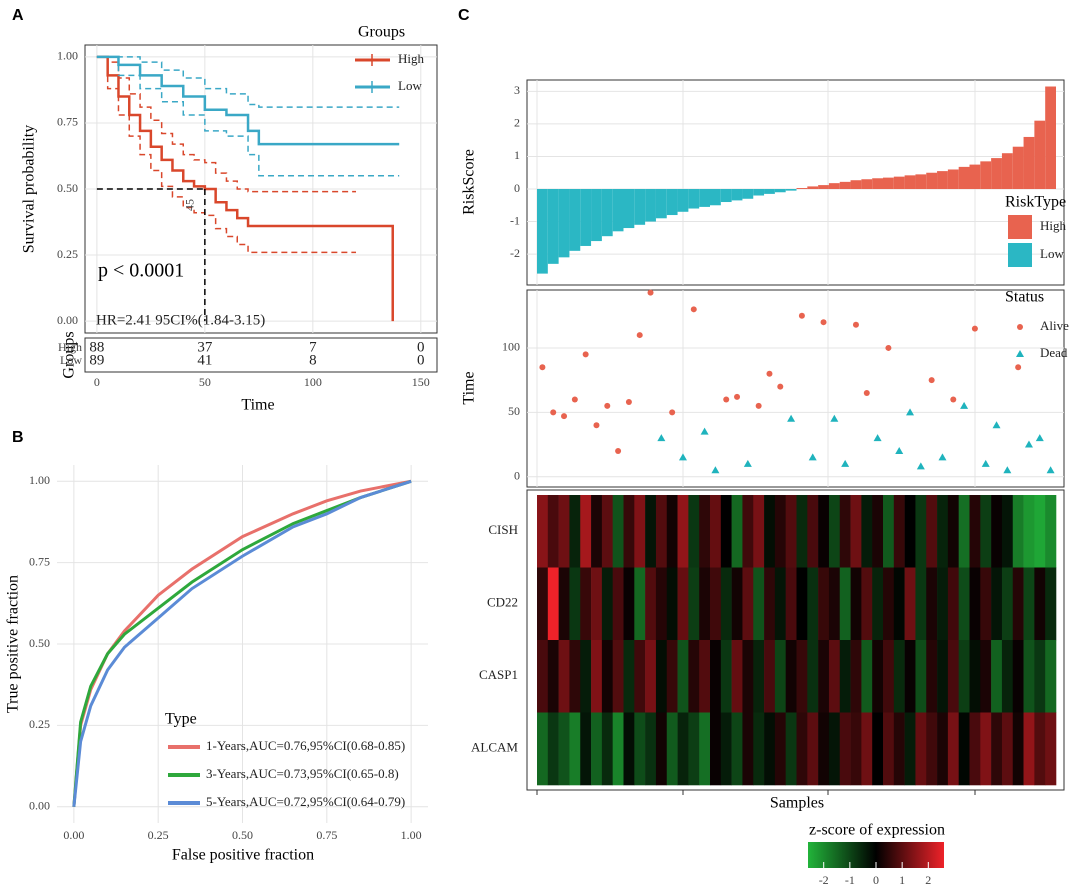  Describe the element at coordinates (67, 122) in the screenshot. I see `y-tick-label: 0.75` at that location.